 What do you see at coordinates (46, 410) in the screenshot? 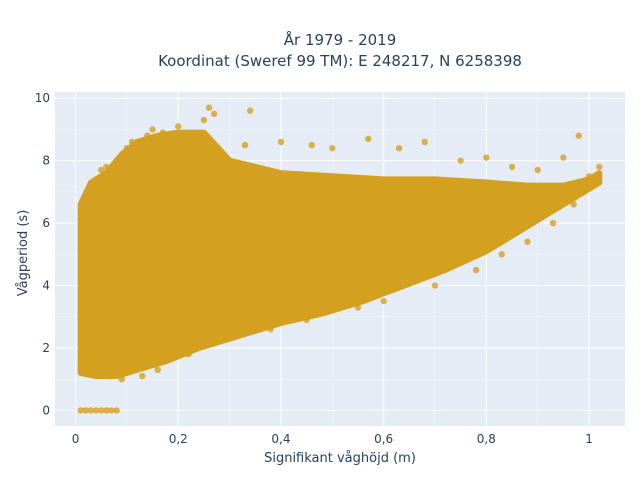
I see `y-tick-label: 0` at bounding box center [46, 410].